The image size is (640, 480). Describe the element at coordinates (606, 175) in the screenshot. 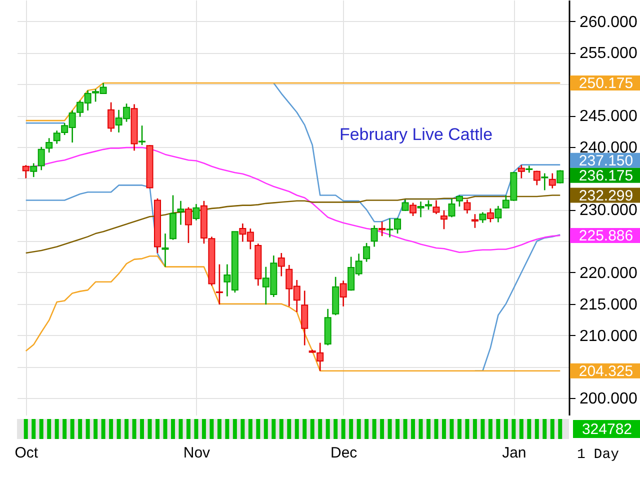

I see `text: 236.175` at that location.